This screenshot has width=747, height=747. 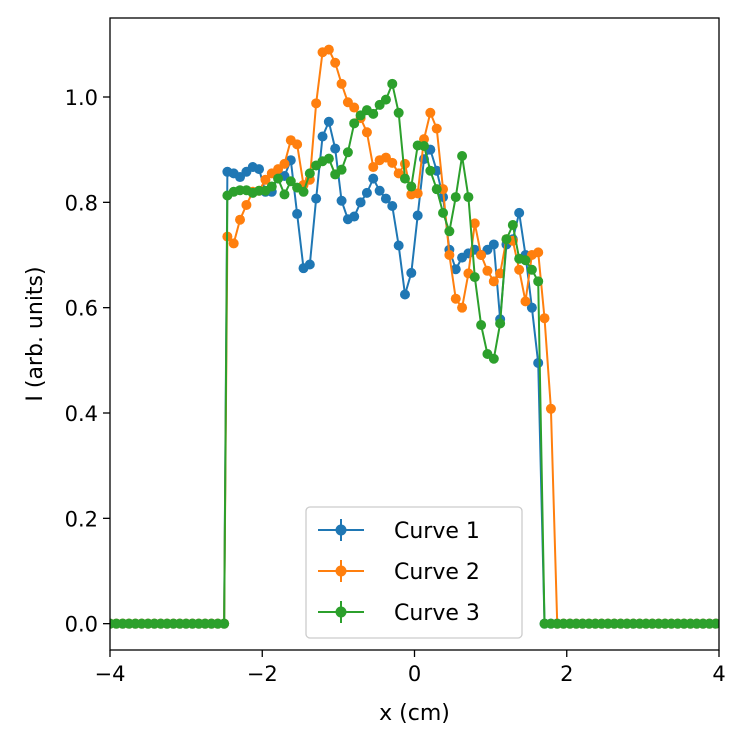 I want to click on legend-label: Curve 1, so click(x=437, y=531).